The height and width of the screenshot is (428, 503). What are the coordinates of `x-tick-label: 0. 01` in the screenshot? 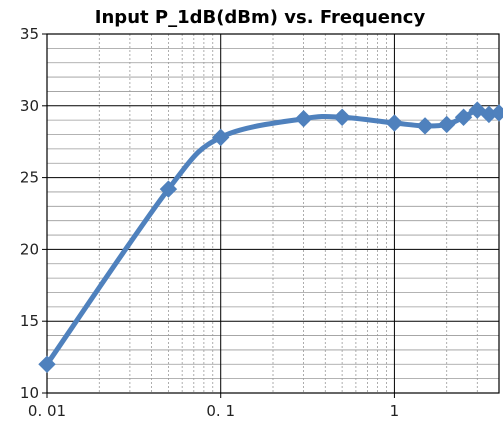 It's located at (47, 411).